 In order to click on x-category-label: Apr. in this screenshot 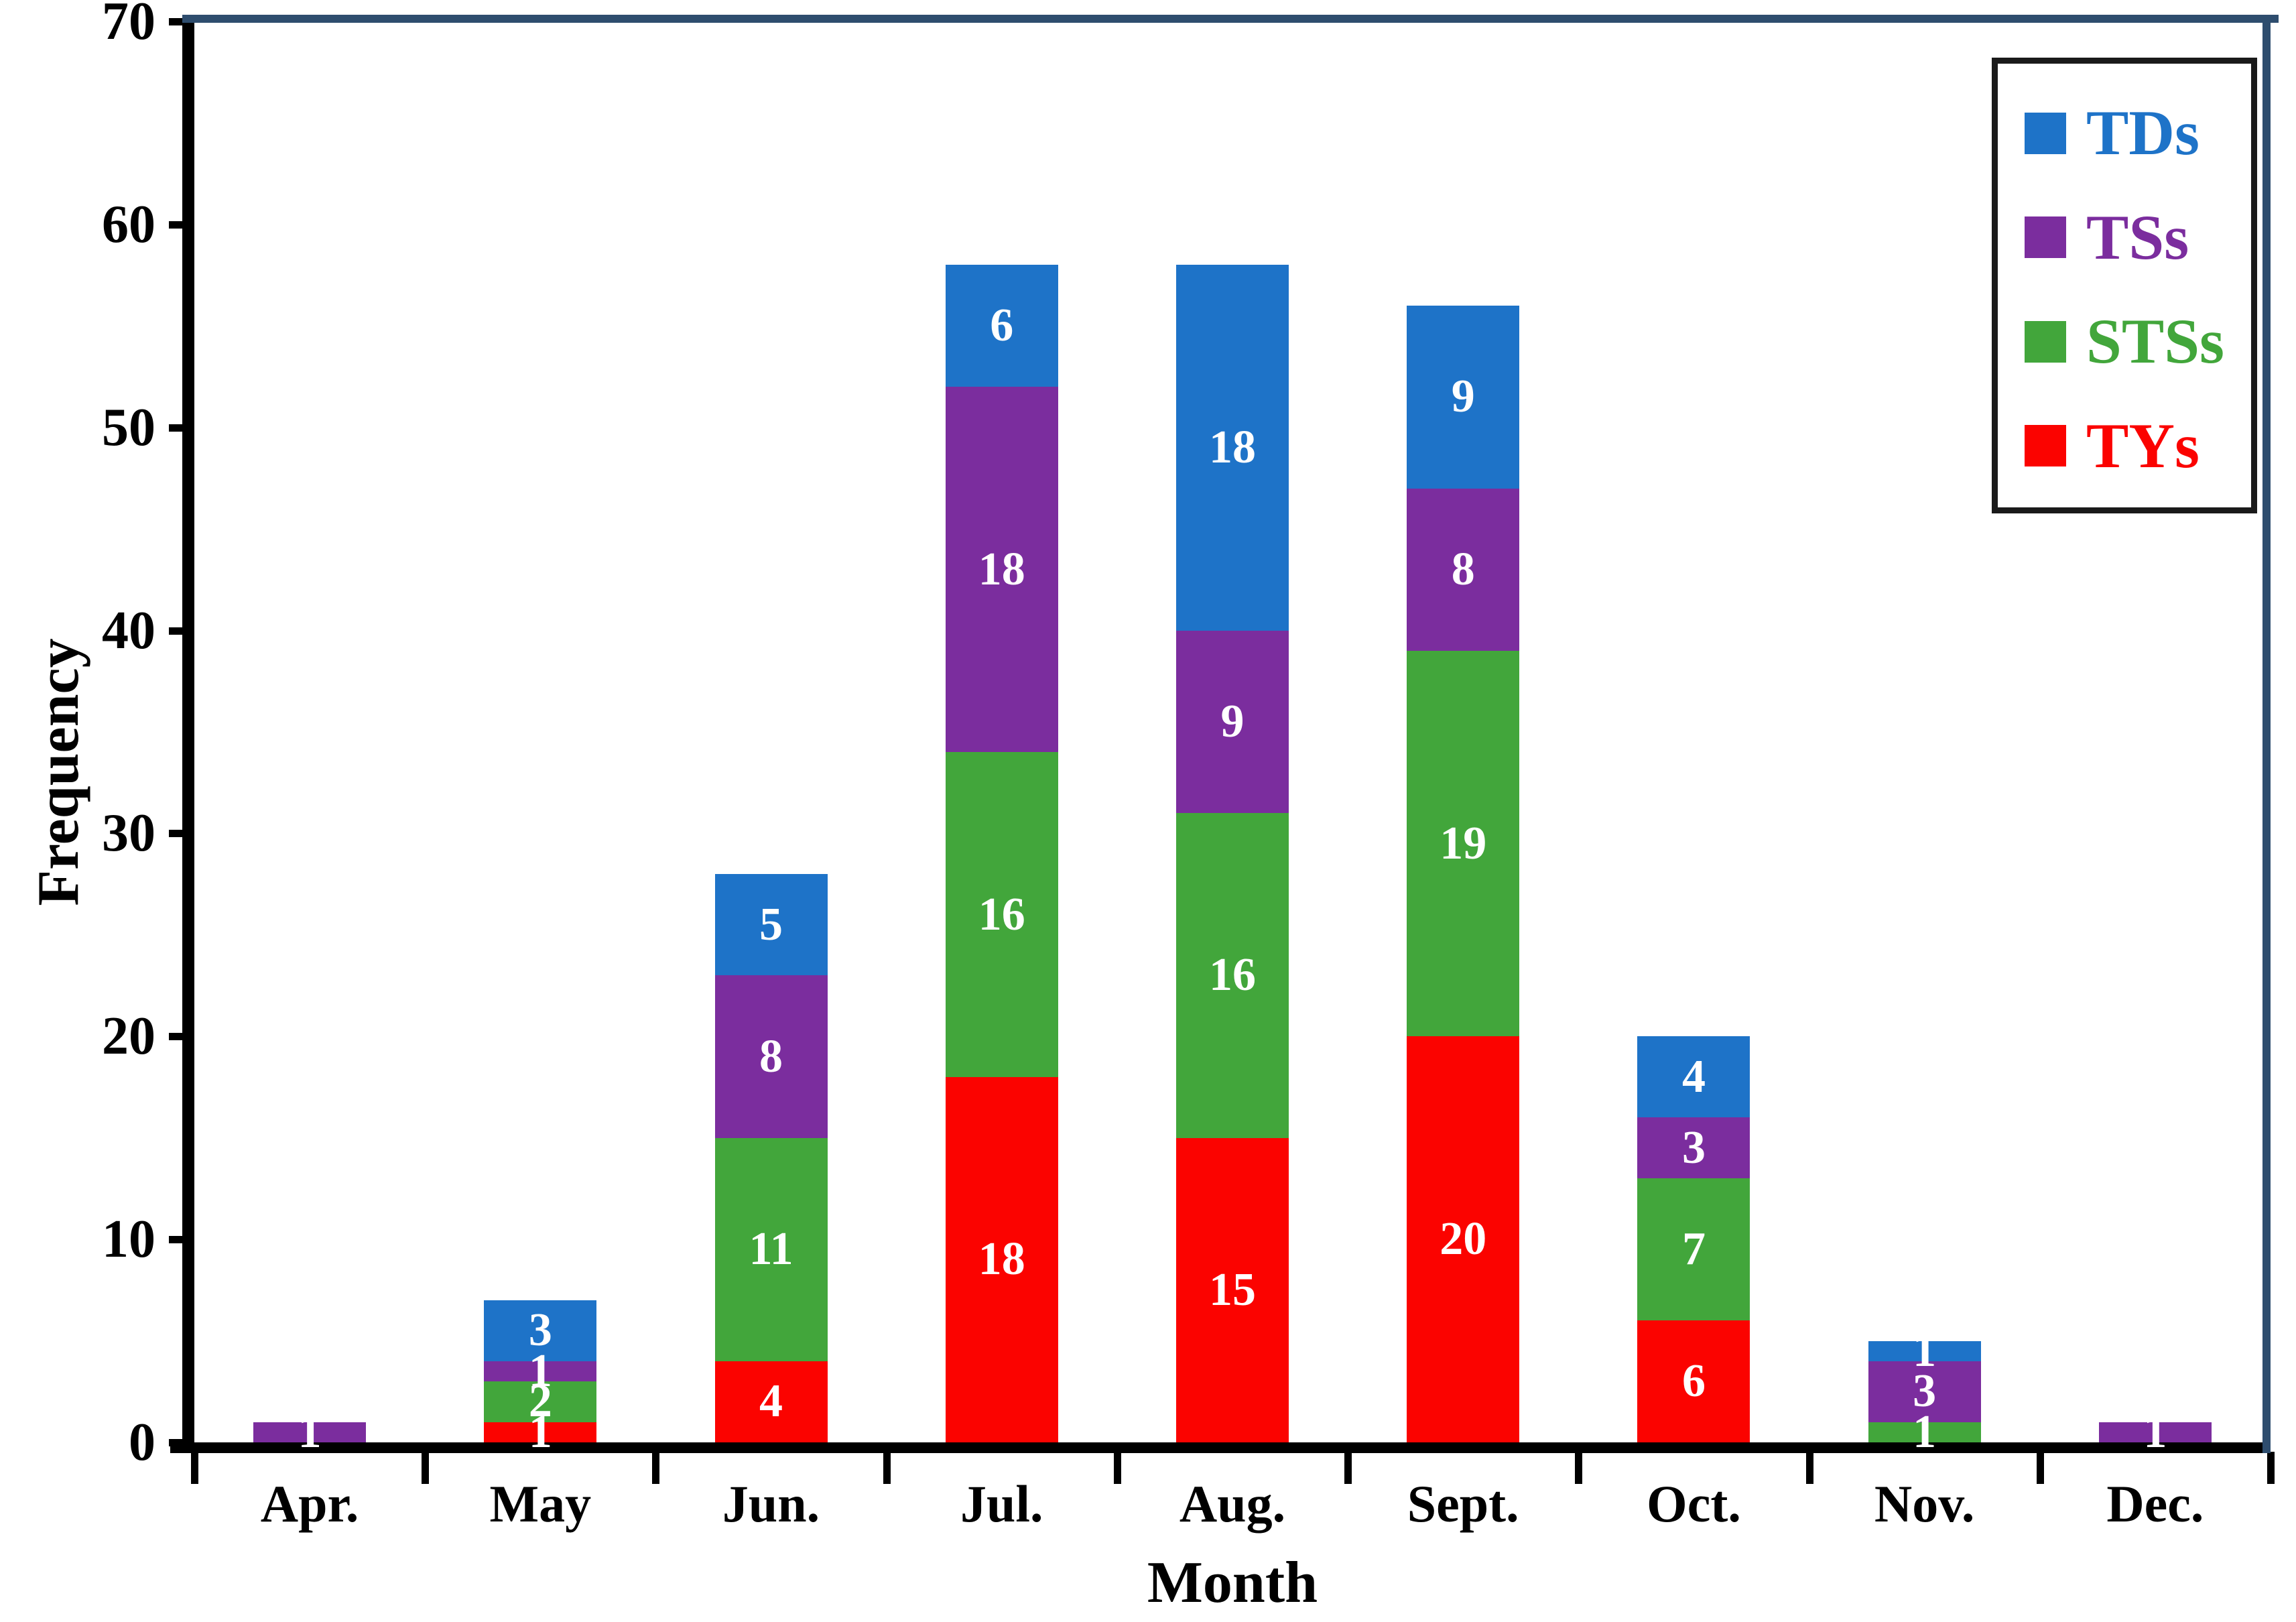, I will do `click(309, 1504)`.